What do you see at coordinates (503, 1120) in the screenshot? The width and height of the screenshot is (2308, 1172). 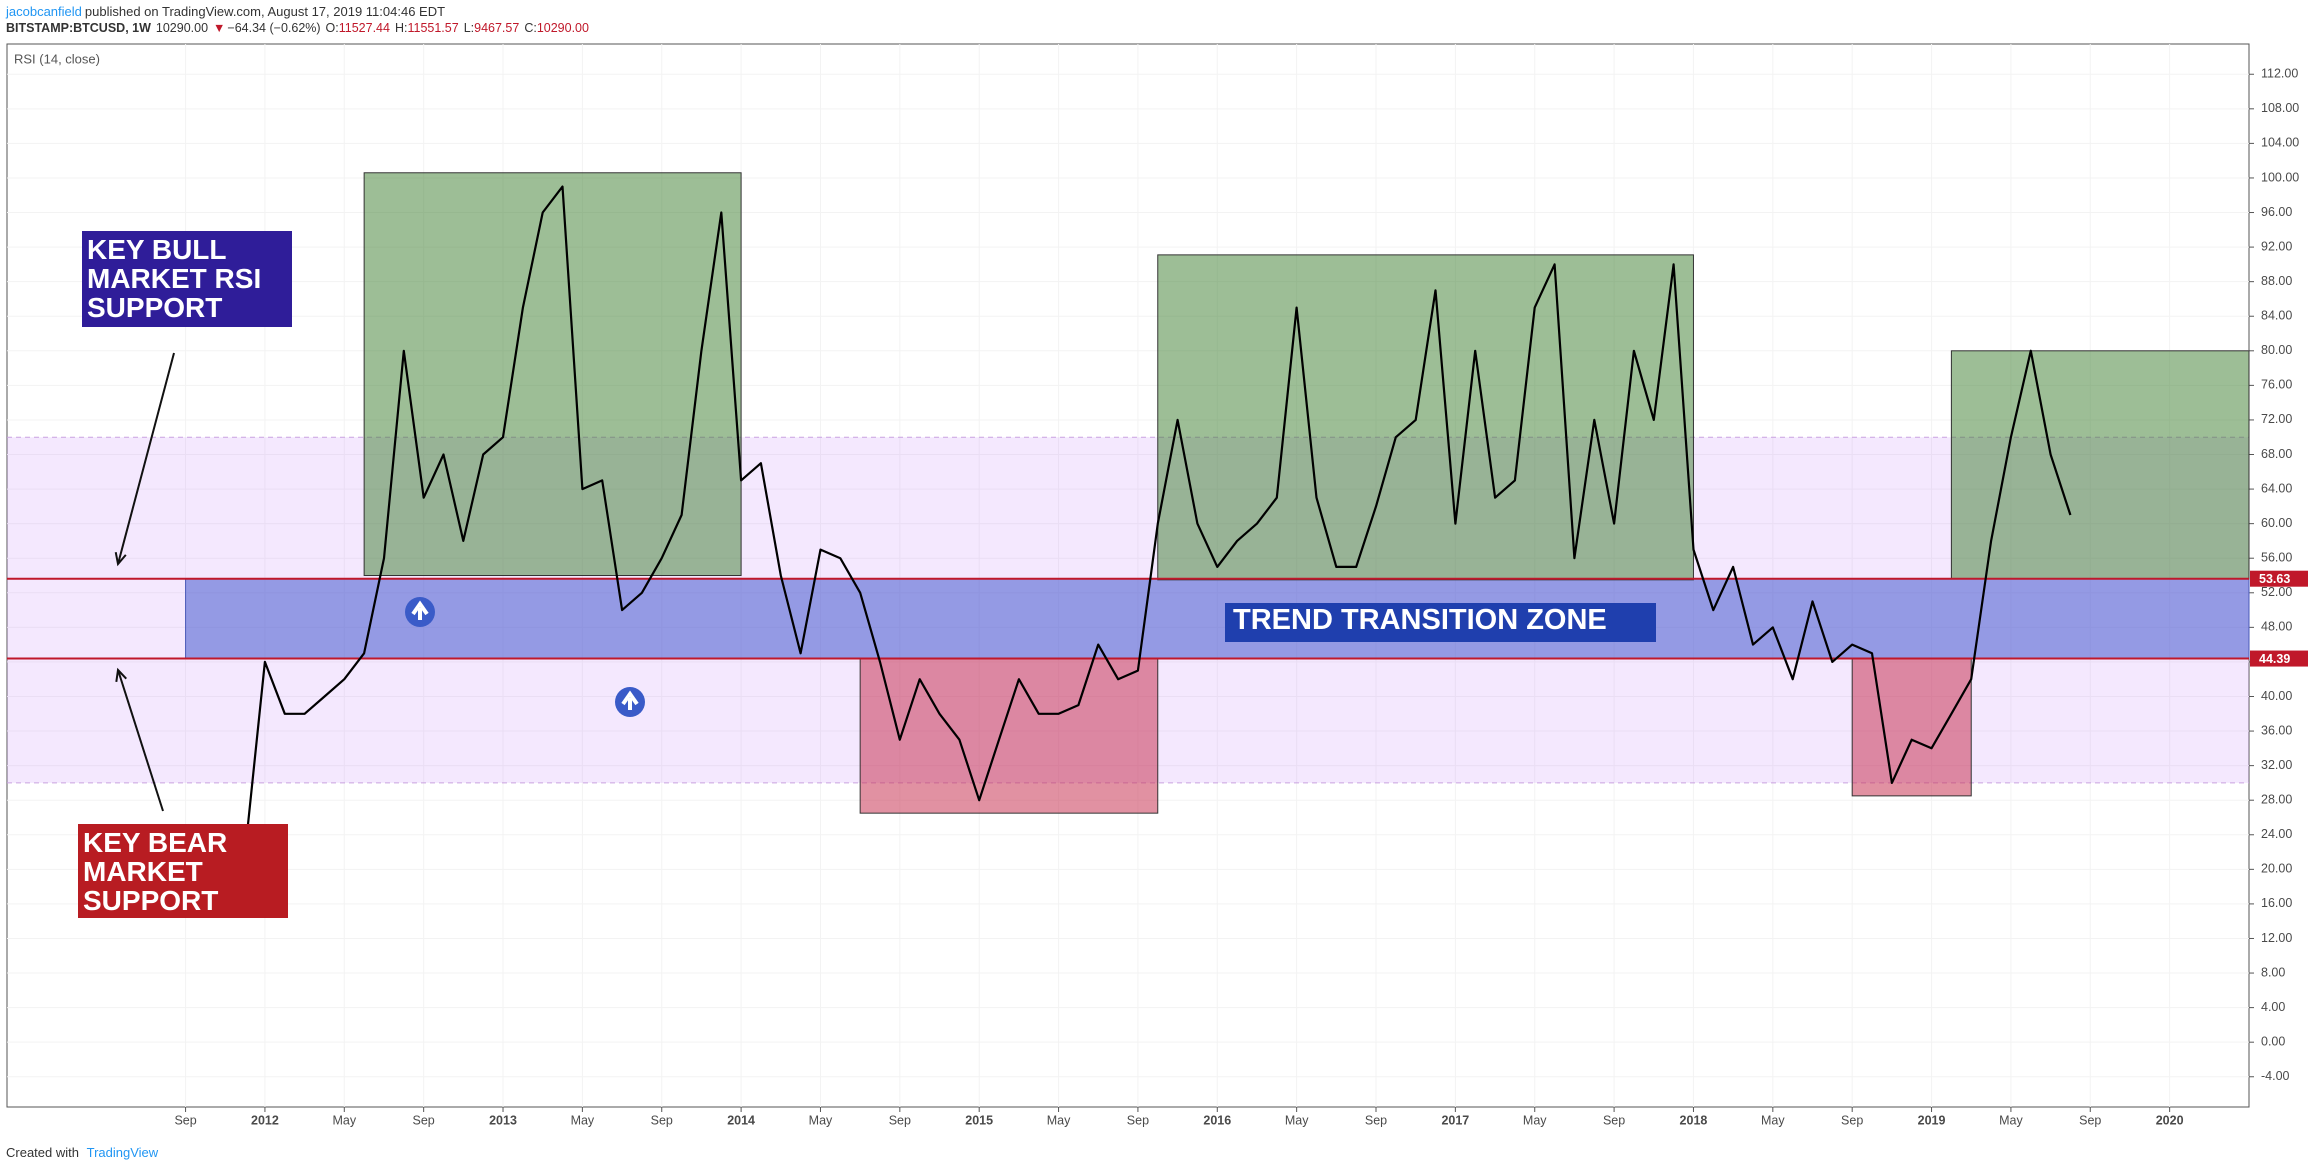 I see `x-tick-label: 2013` at bounding box center [503, 1120].